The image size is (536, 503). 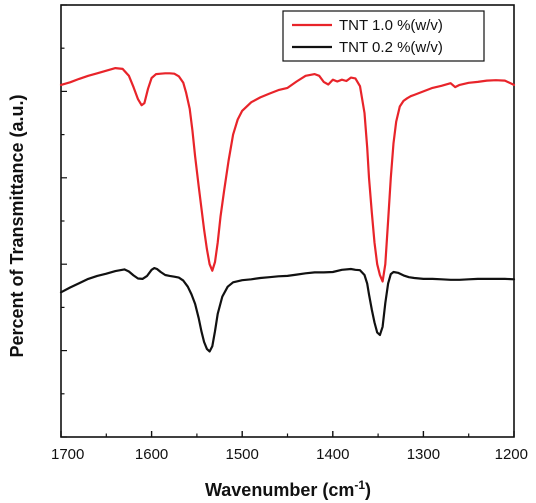 What do you see at coordinates (17, 225) in the screenshot?
I see `y-axis-title: Percent of Transmittance (a.u.)` at bounding box center [17, 225].